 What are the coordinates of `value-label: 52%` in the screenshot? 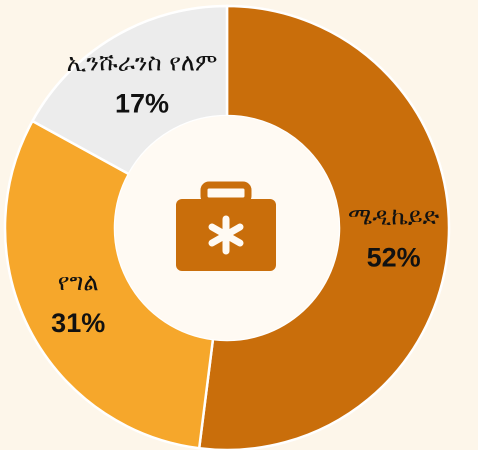 It's located at (394, 258).